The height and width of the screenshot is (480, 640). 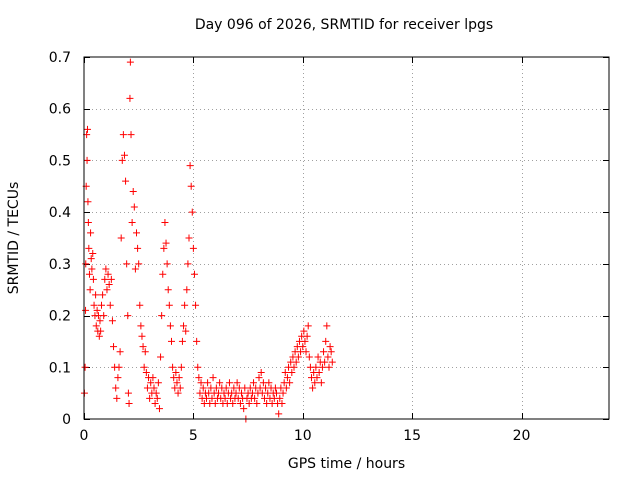 What do you see at coordinates (60, 317) in the screenshot?
I see `y-tick-label: 0.2` at bounding box center [60, 317].